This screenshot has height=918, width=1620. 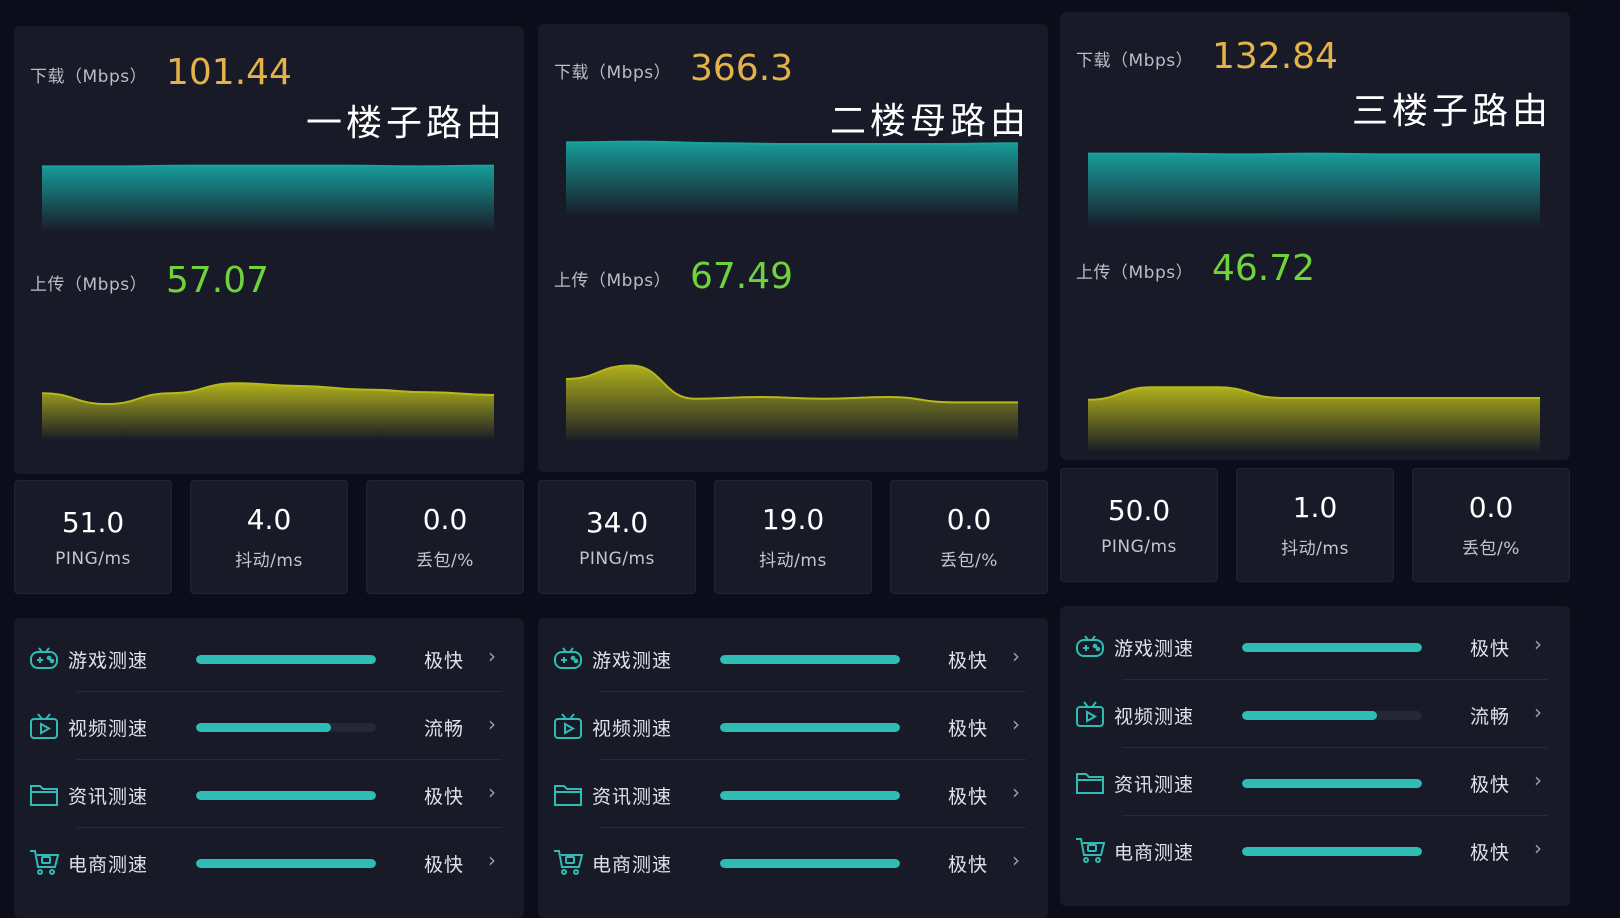 I want to click on stats-row: 51.0 PING/ms 4.0 抖动/ms 0.0 丢包/%, so click(x=269, y=537).